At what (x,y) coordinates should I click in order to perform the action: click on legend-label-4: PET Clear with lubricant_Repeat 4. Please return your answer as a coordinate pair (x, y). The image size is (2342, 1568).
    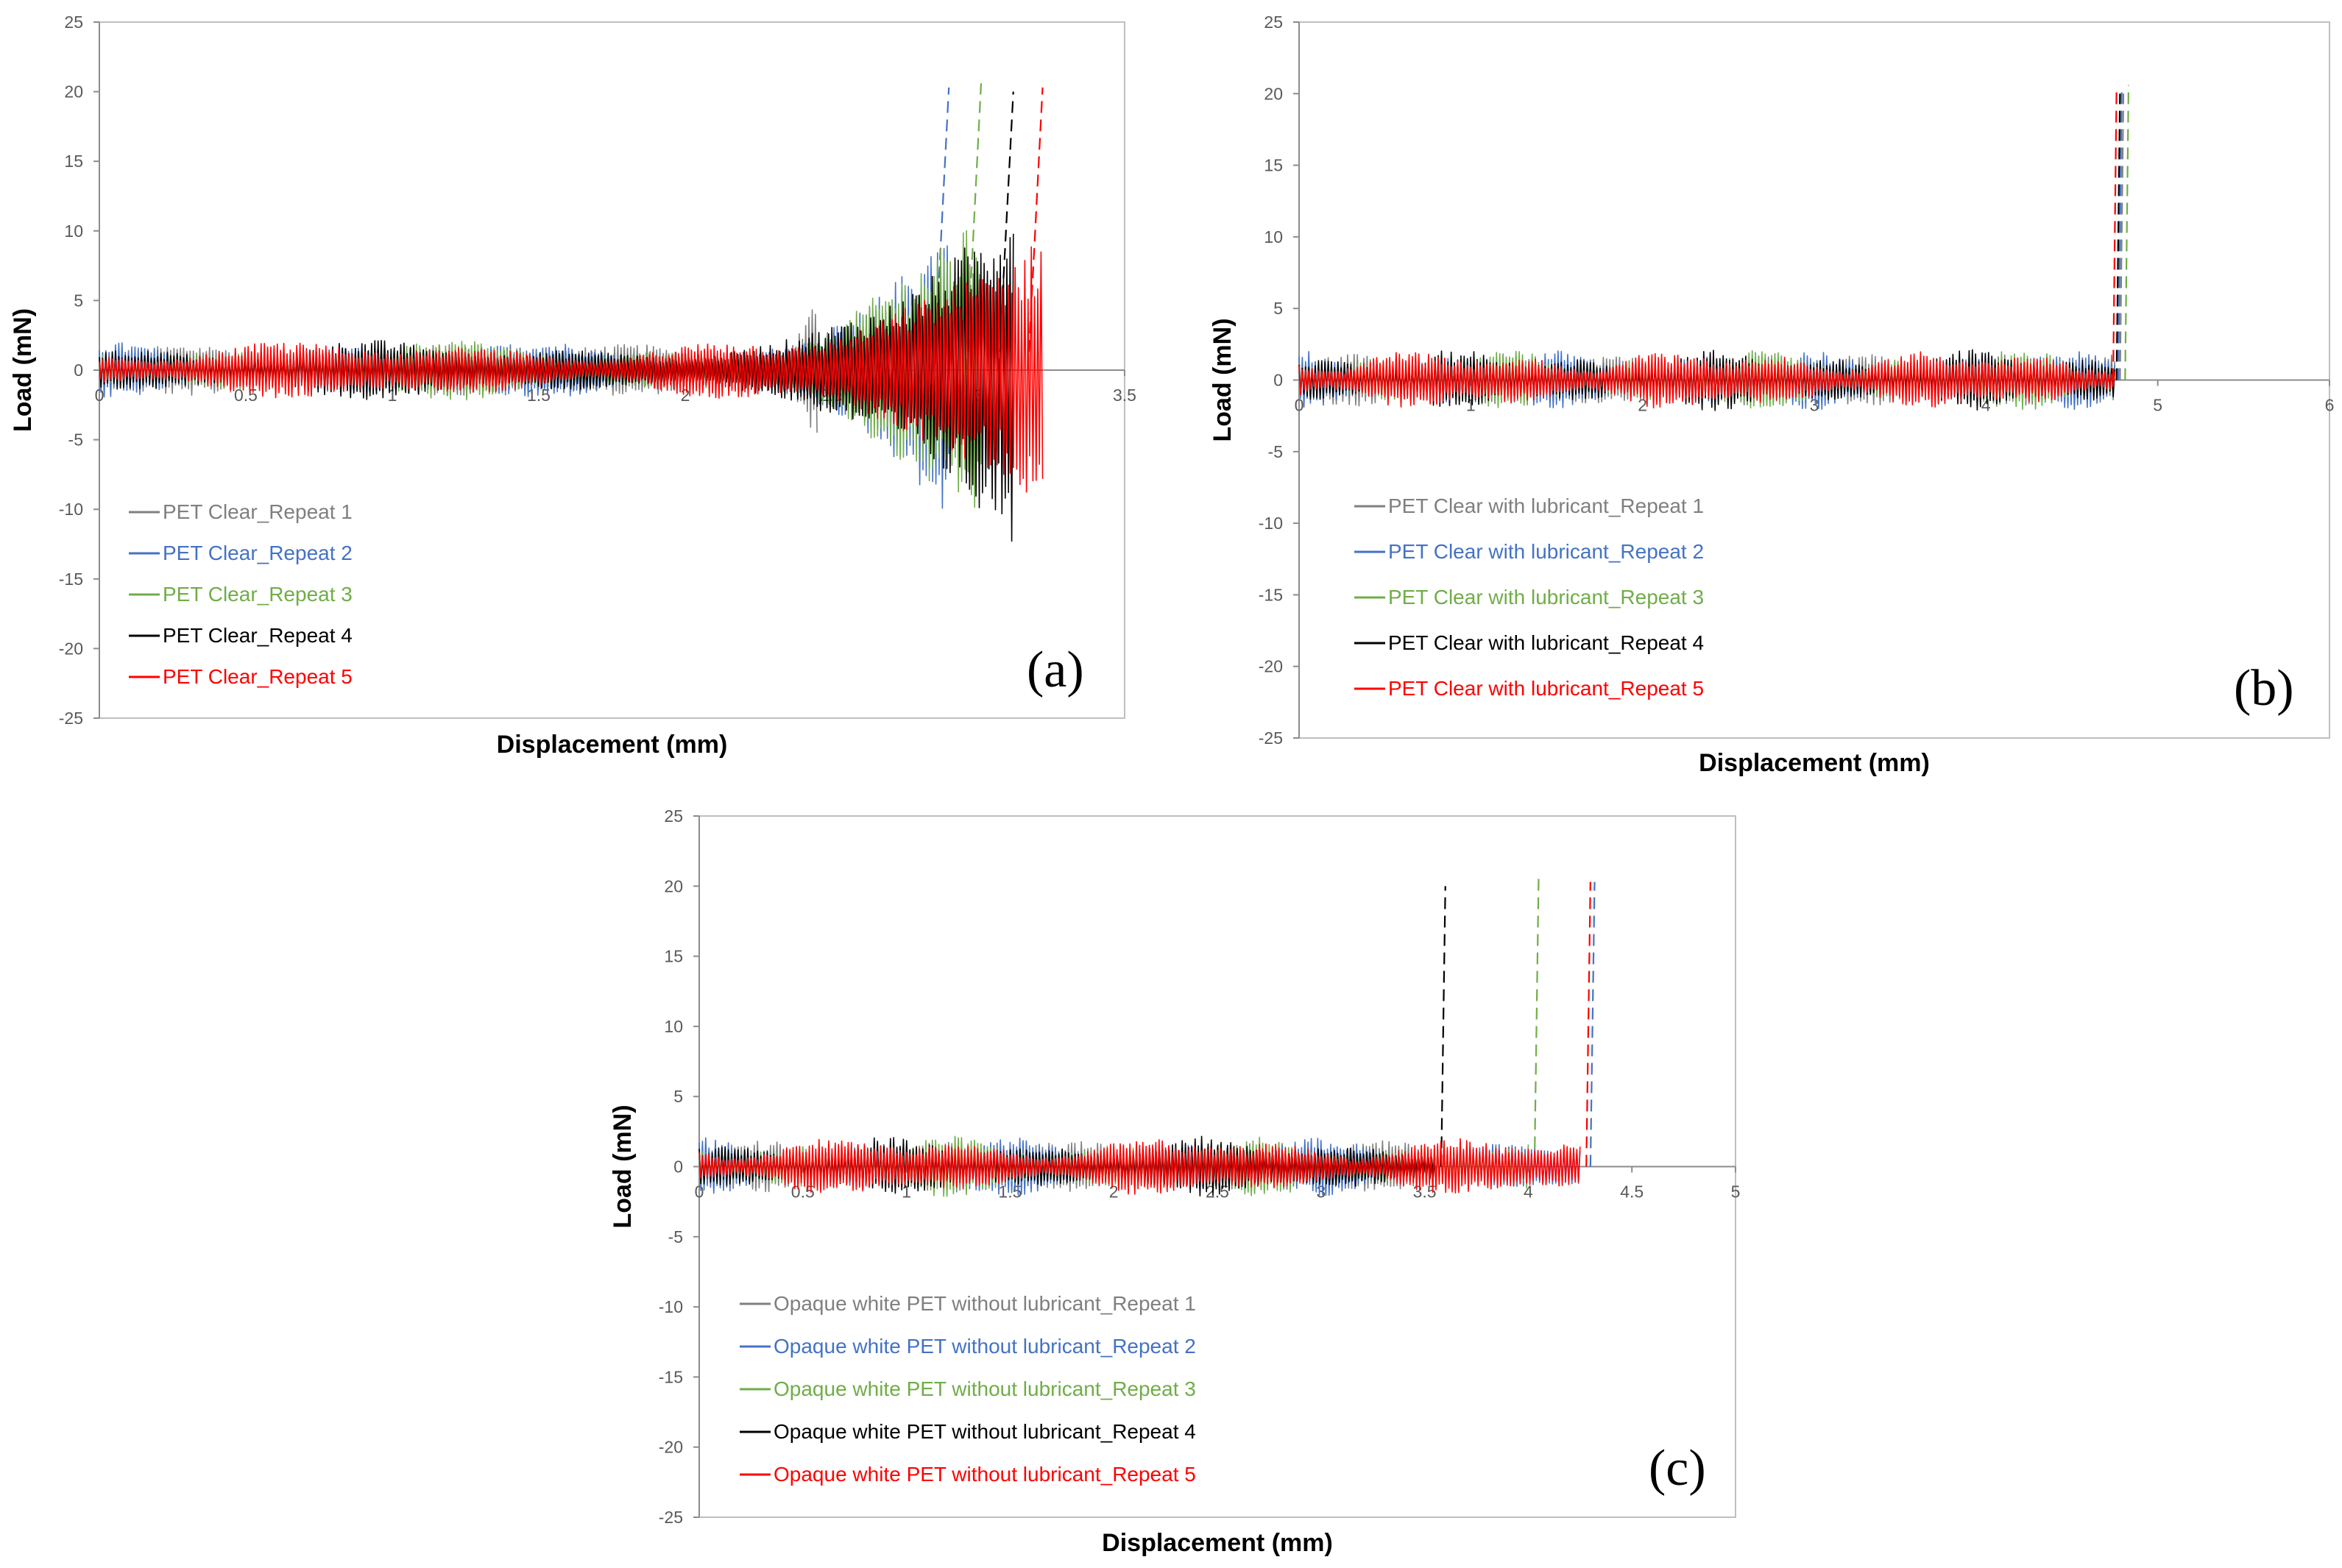
    Looking at the image, I should click on (1546, 642).